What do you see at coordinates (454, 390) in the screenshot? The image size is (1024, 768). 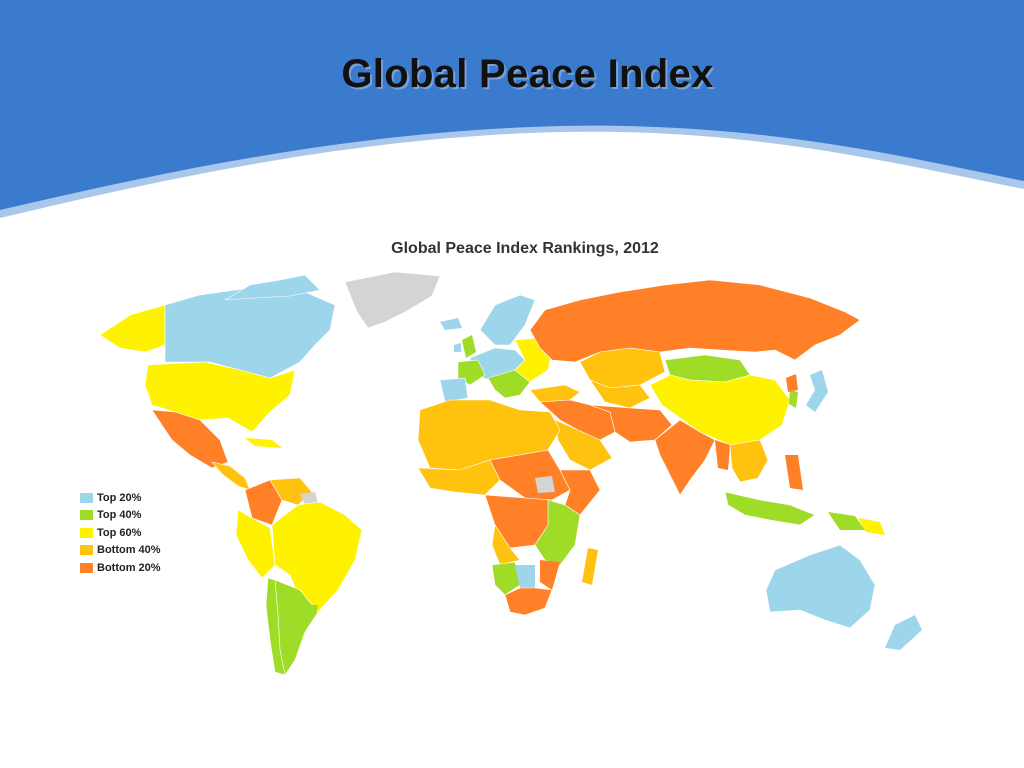 I see `region-iberia` at bounding box center [454, 390].